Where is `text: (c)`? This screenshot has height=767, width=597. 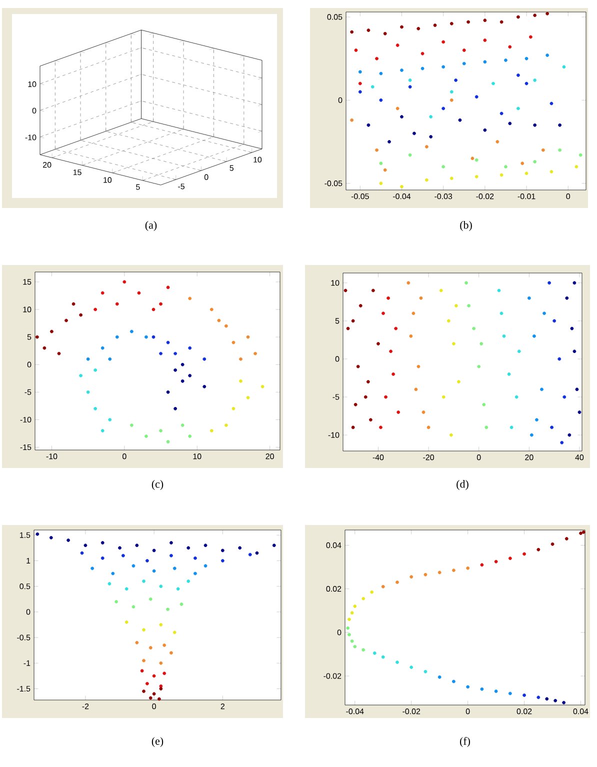
text: (c) is located at coordinates (158, 485).